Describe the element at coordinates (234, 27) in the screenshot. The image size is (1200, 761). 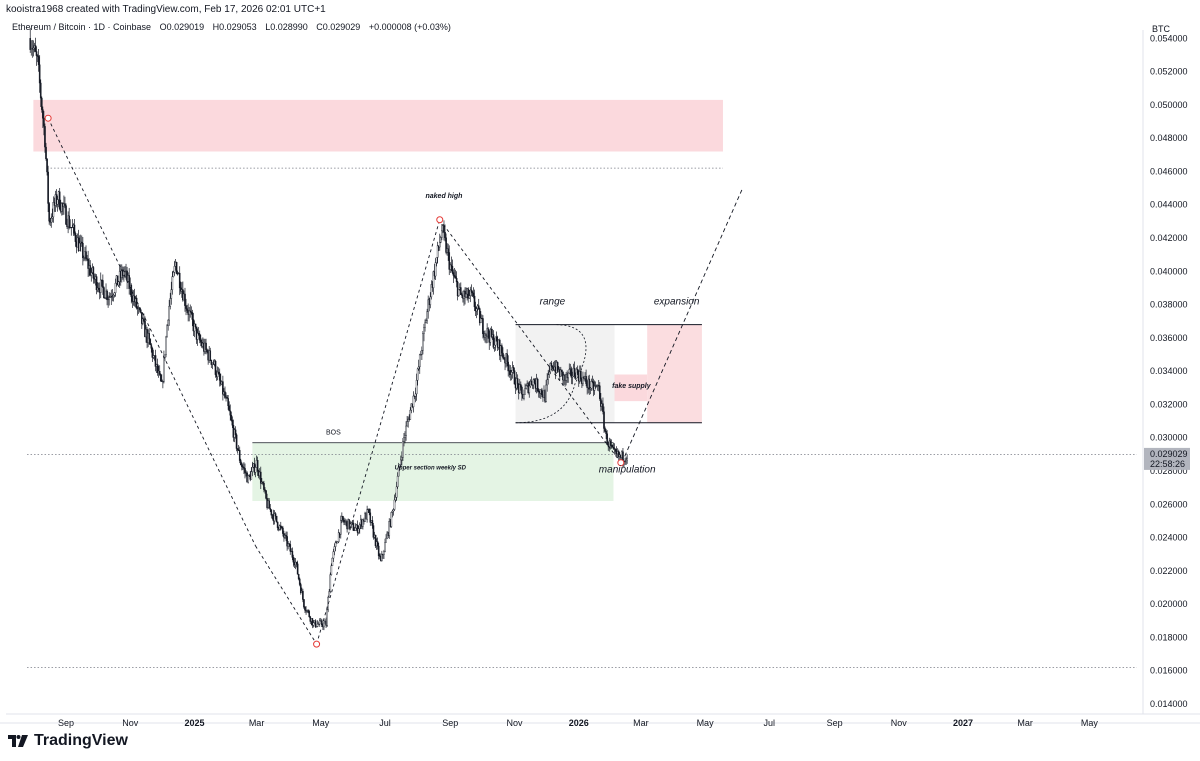
I see `ohlc-high: H0.029053` at that location.